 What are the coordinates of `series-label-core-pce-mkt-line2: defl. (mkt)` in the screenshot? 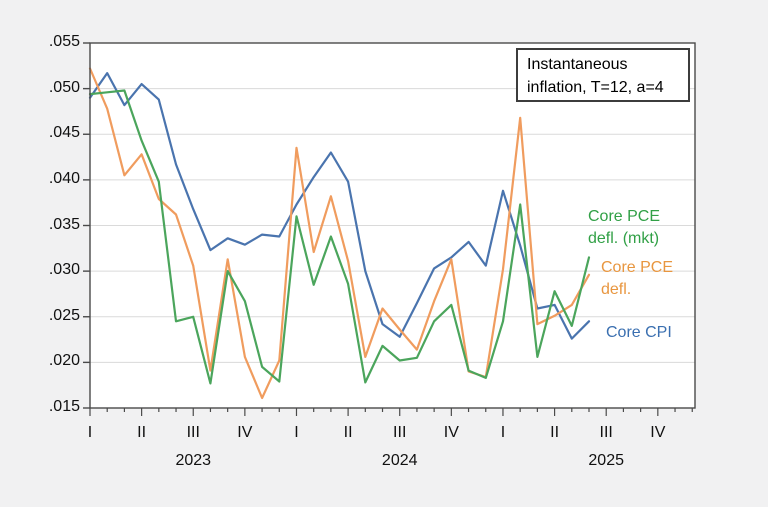 It's located at (624, 238).